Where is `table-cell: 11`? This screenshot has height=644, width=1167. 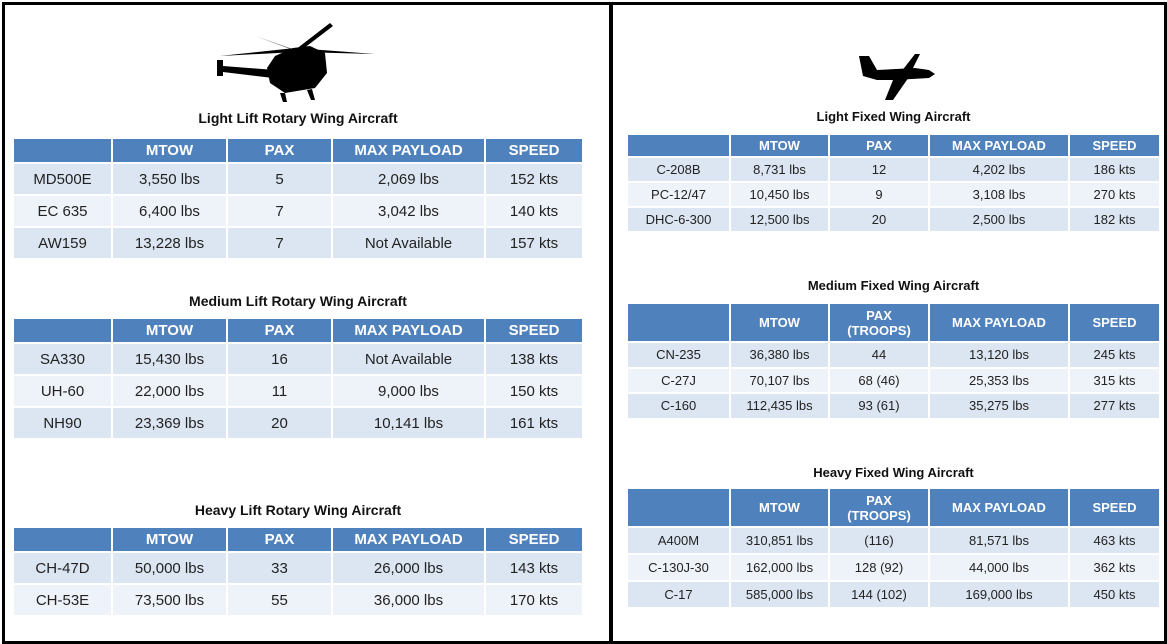
table-cell: 11 is located at coordinates (279, 391).